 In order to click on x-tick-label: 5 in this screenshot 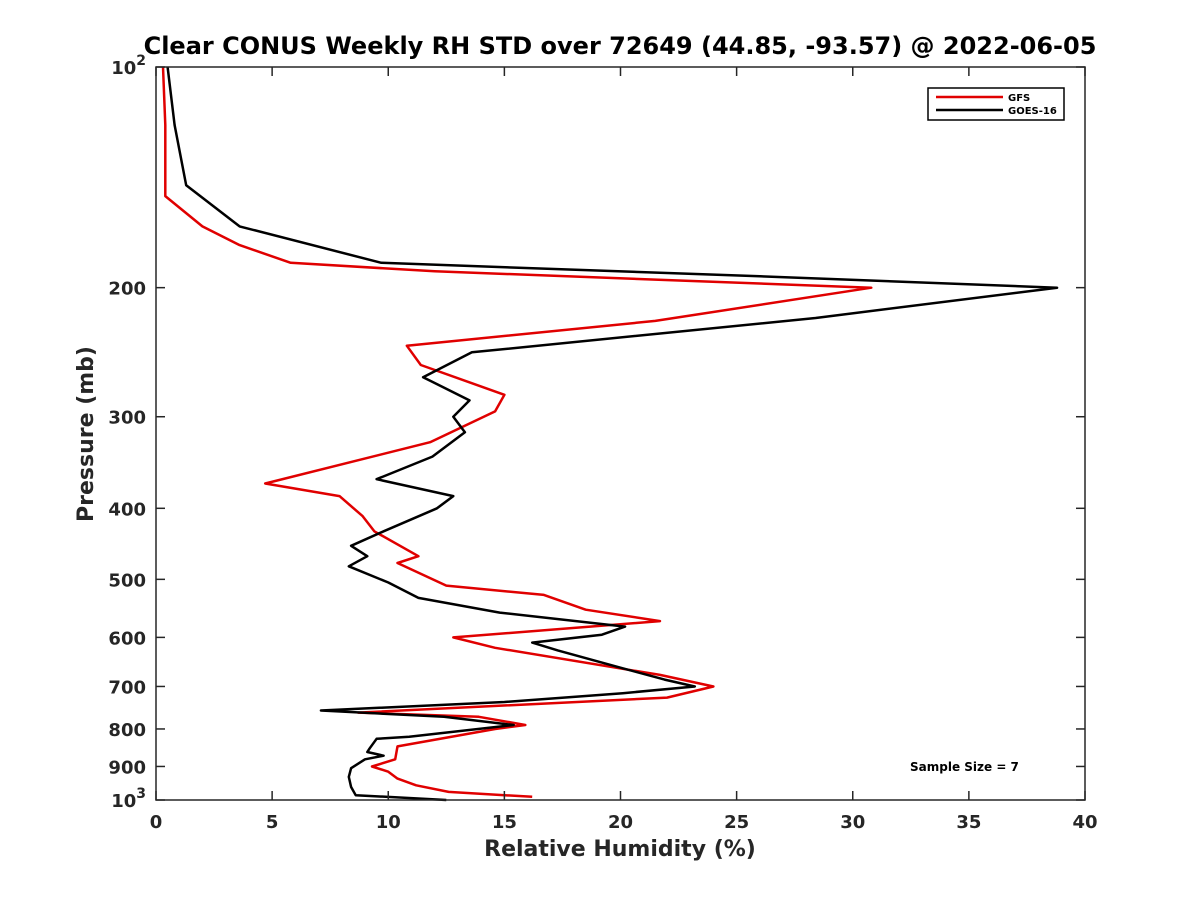, I will do `click(272, 822)`.